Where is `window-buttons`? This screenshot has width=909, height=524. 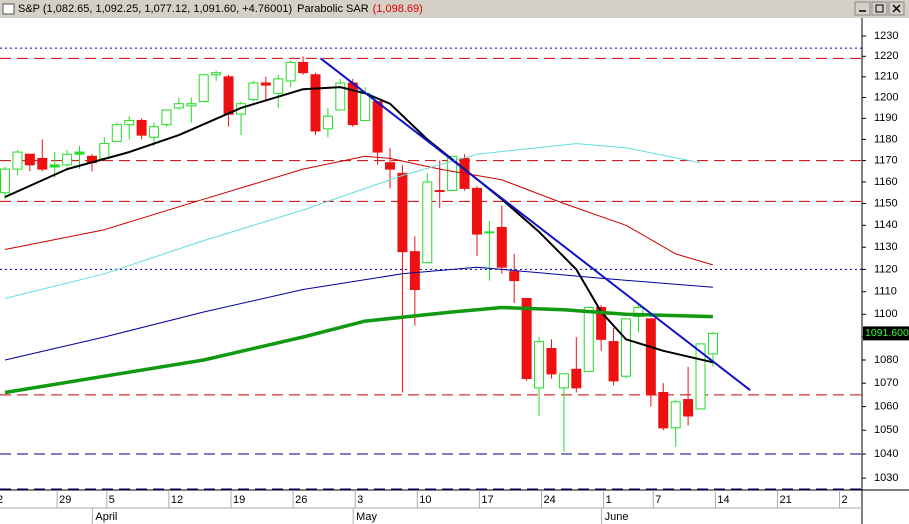
window-buttons is located at coordinates (879, 8).